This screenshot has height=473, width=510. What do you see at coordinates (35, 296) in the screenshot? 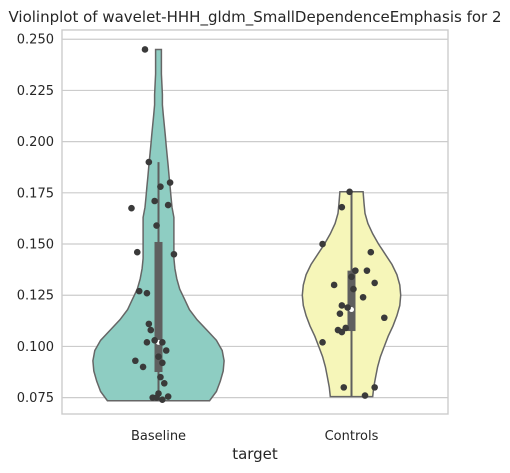
I see `y-tick-label: 0.125` at bounding box center [35, 296].